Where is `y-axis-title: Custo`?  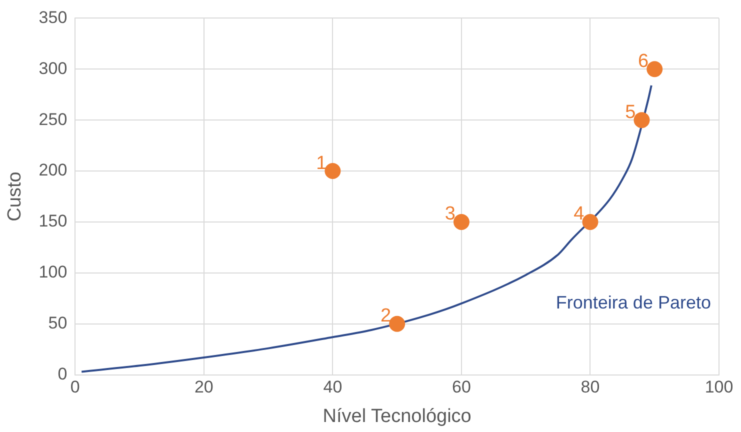
y-axis-title: Custo is located at coordinates (15, 197).